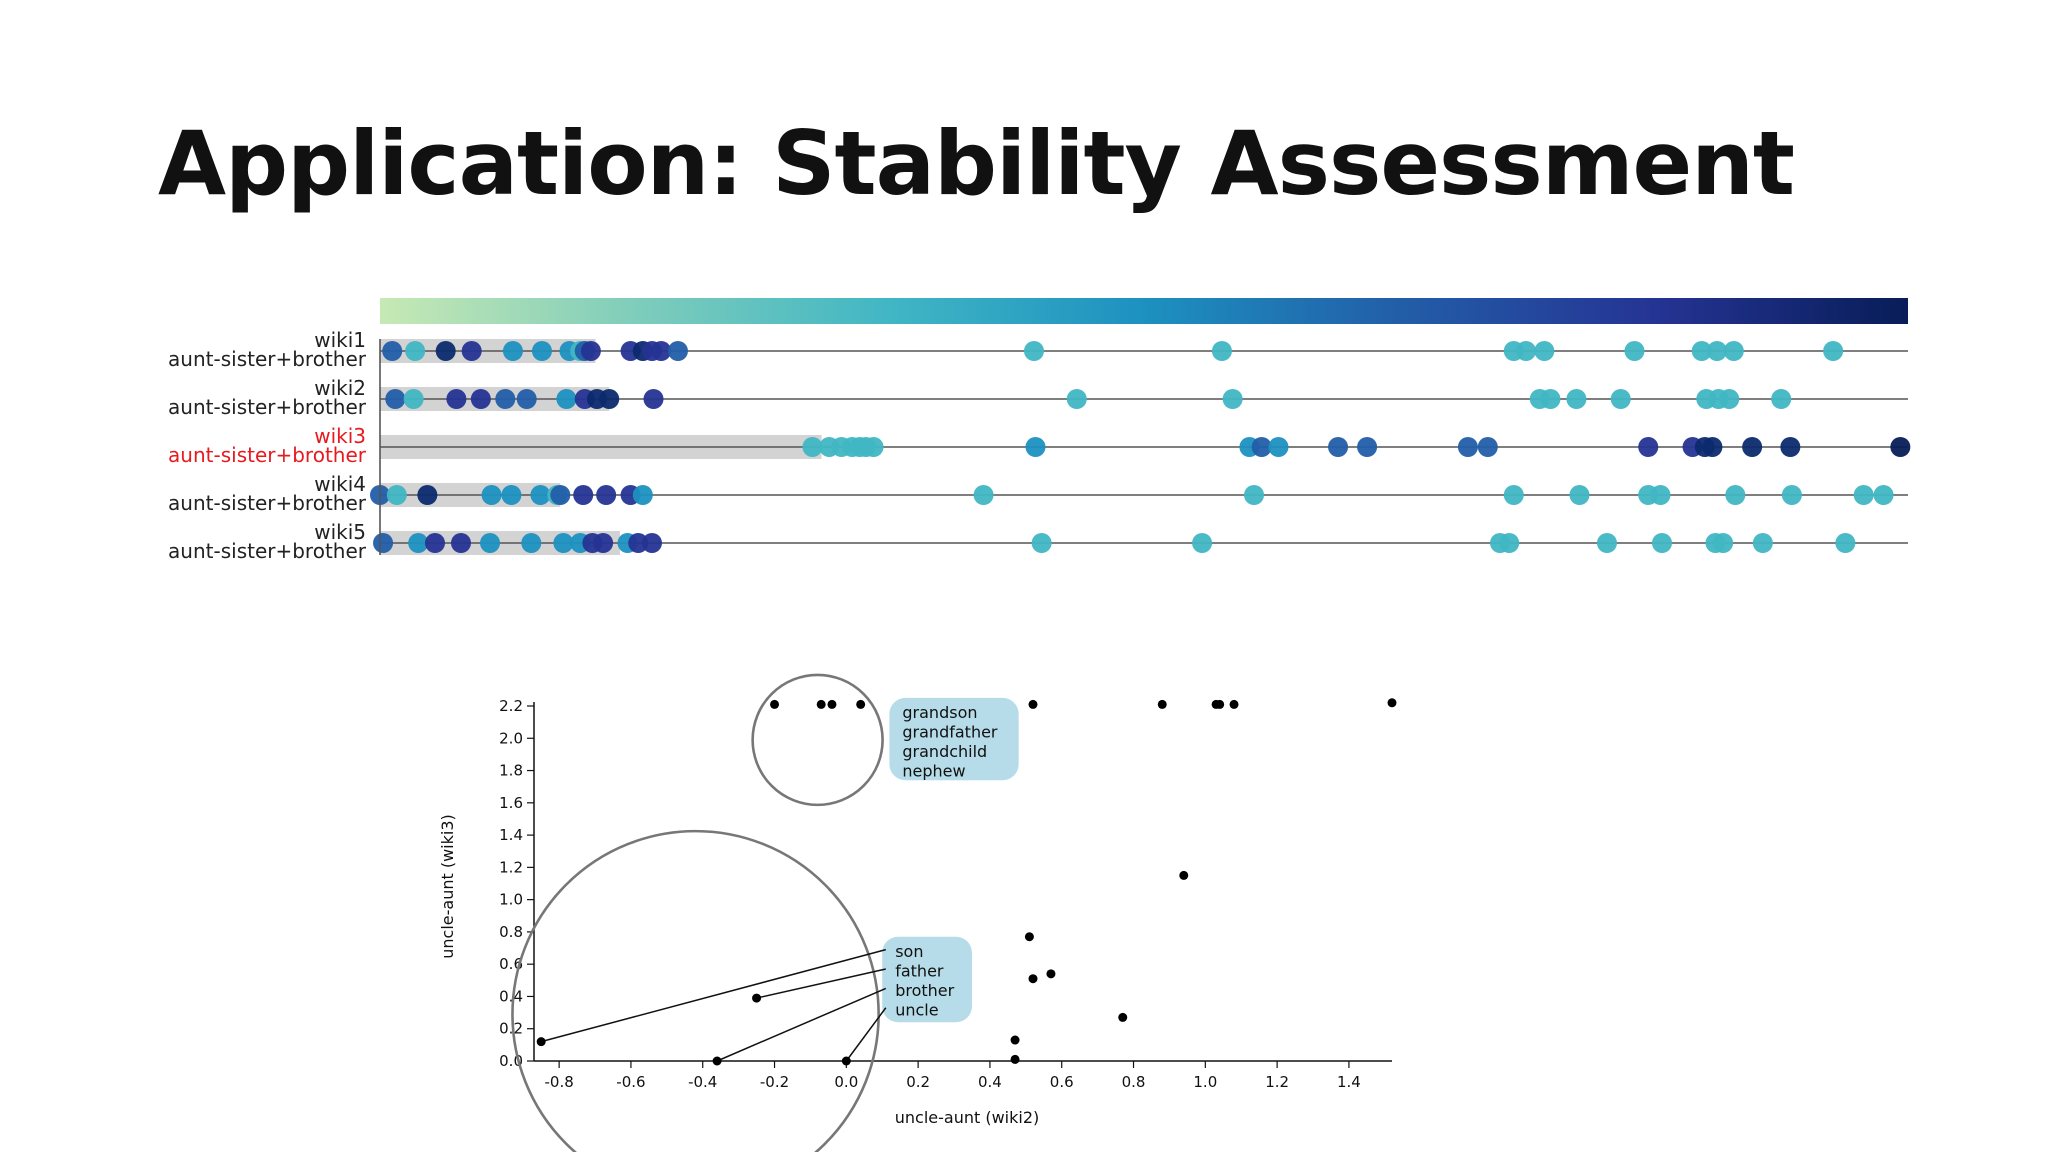 The height and width of the screenshot is (1152, 2048). Describe the element at coordinates (1062, 1082) in the screenshot. I see `x-tick-label: 0.6` at that location.